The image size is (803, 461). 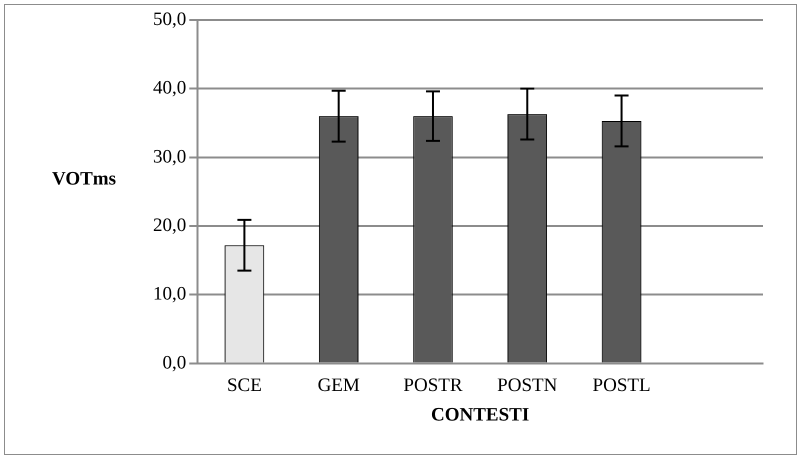 What do you see at coordinates (621, 385) in the screenshot?
I see `x-tick-label: POSTL` at bounding box center [621, 385].